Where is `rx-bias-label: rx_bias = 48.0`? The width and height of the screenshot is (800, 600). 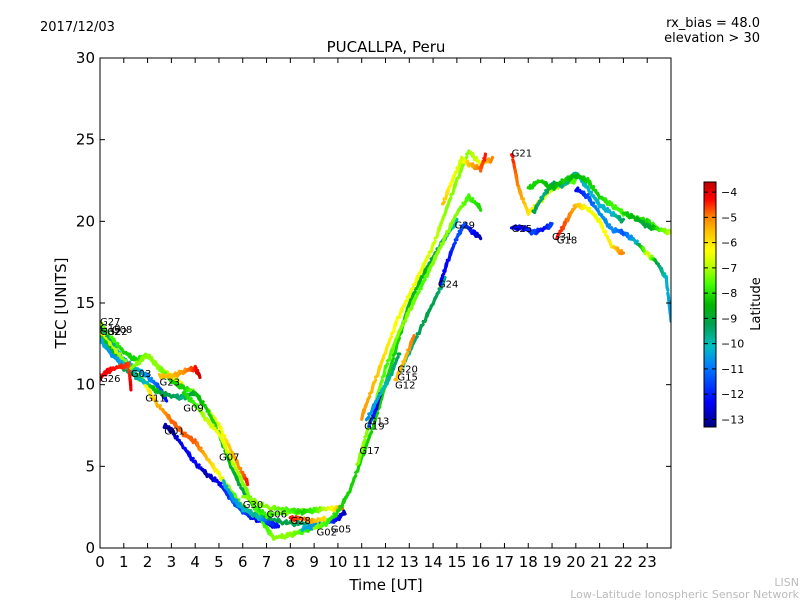 rx-bias-label: rx_bias = 48.0 is located at coordinates (713, 23).